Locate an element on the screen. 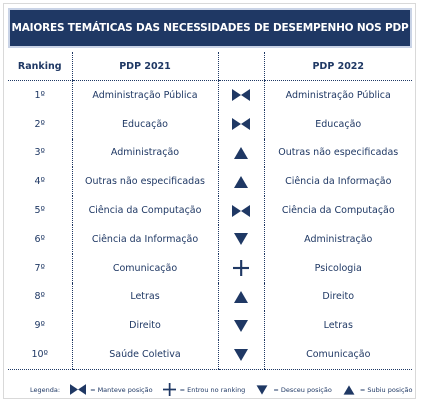 Image resolution: width=421 pixels, height=404 pixels. ranking-cell: 5º is located at coordinates (40, 211).